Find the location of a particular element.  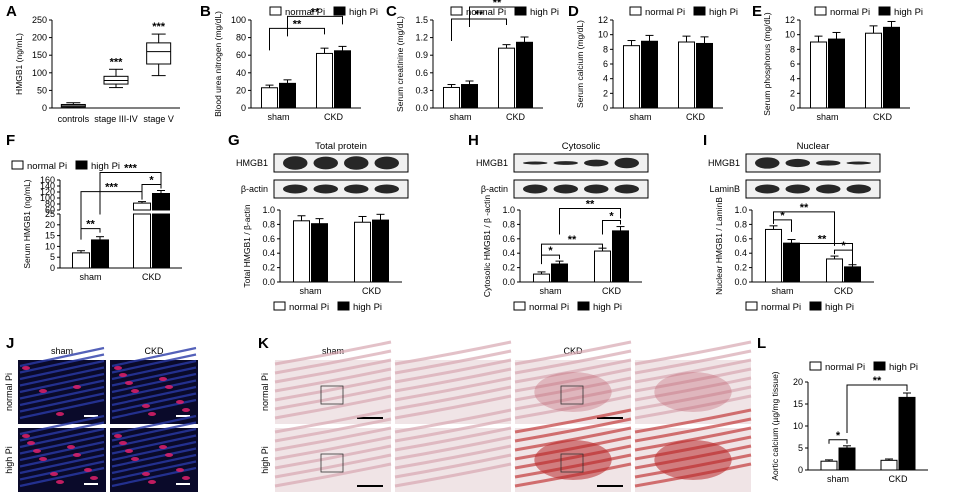

K-col-label: CKD is located at coordinates (573, 351).